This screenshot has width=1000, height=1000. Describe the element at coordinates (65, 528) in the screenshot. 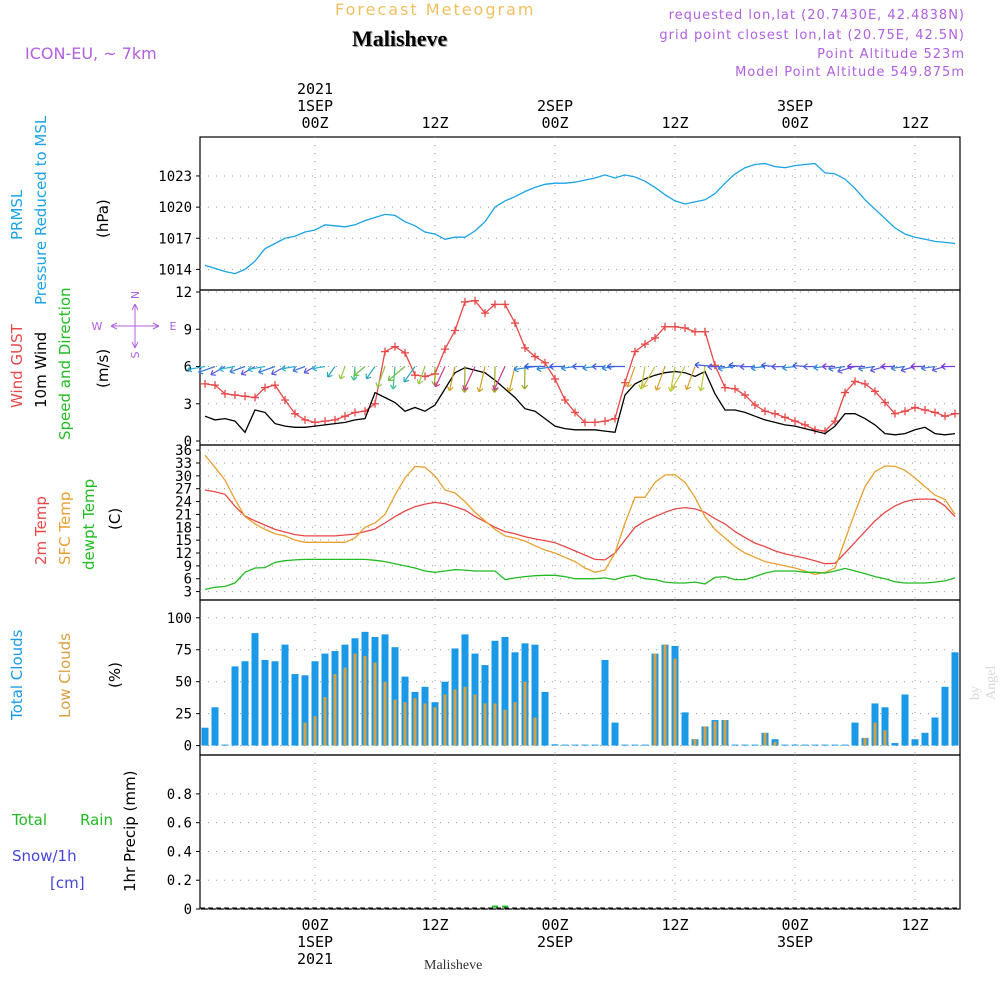

I see `temp-sfc-label: SFC Temp` at that location.